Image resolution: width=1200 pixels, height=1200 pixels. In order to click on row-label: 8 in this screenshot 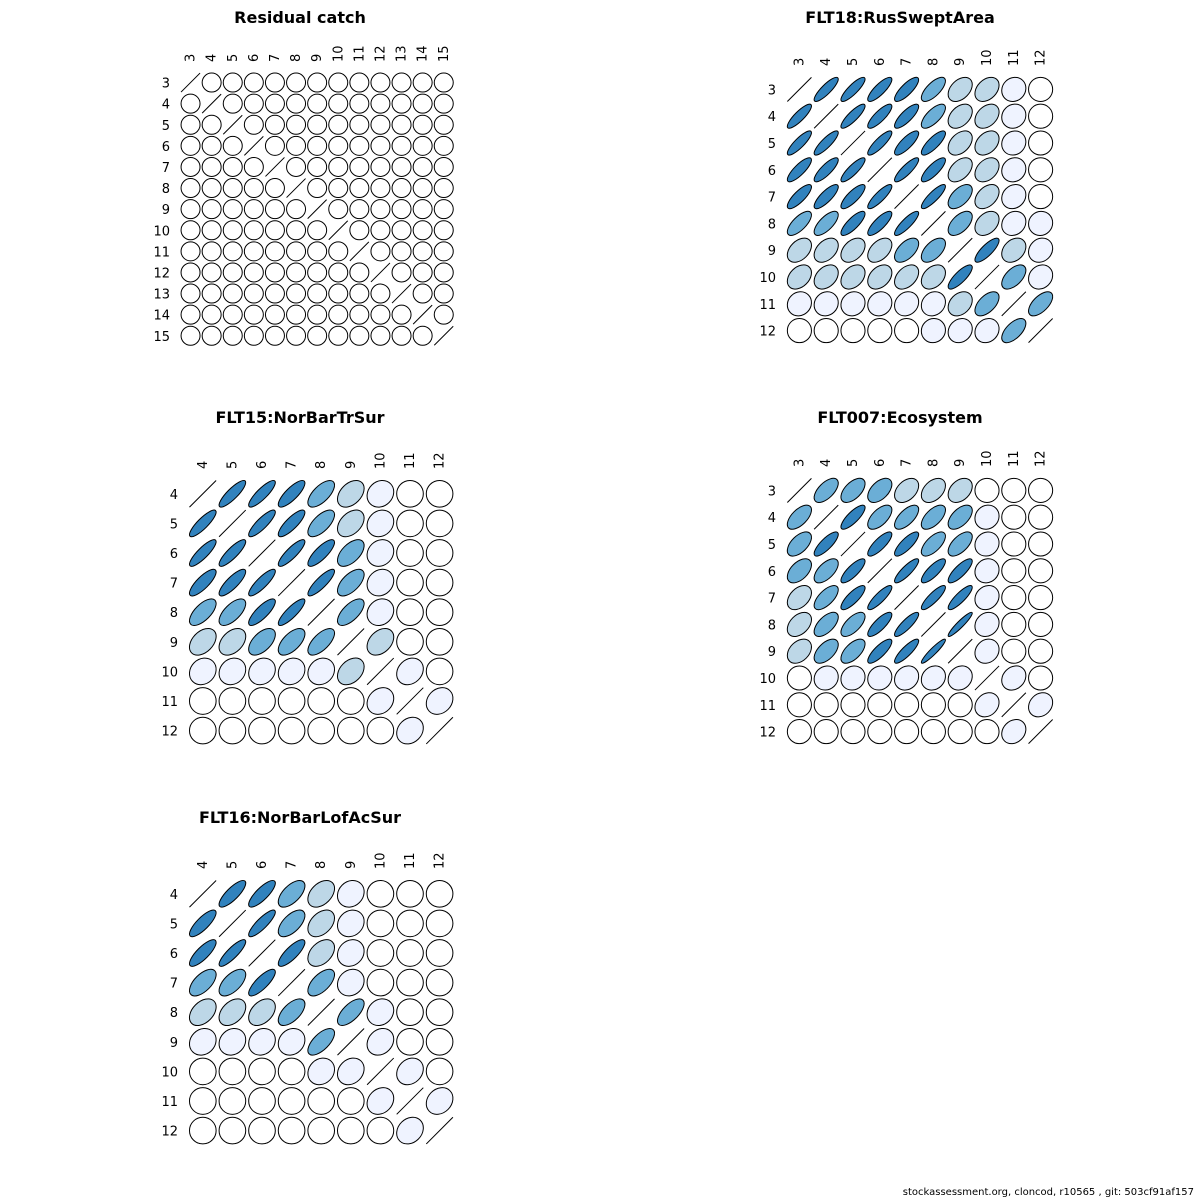, I will do `click(174, 613)`.